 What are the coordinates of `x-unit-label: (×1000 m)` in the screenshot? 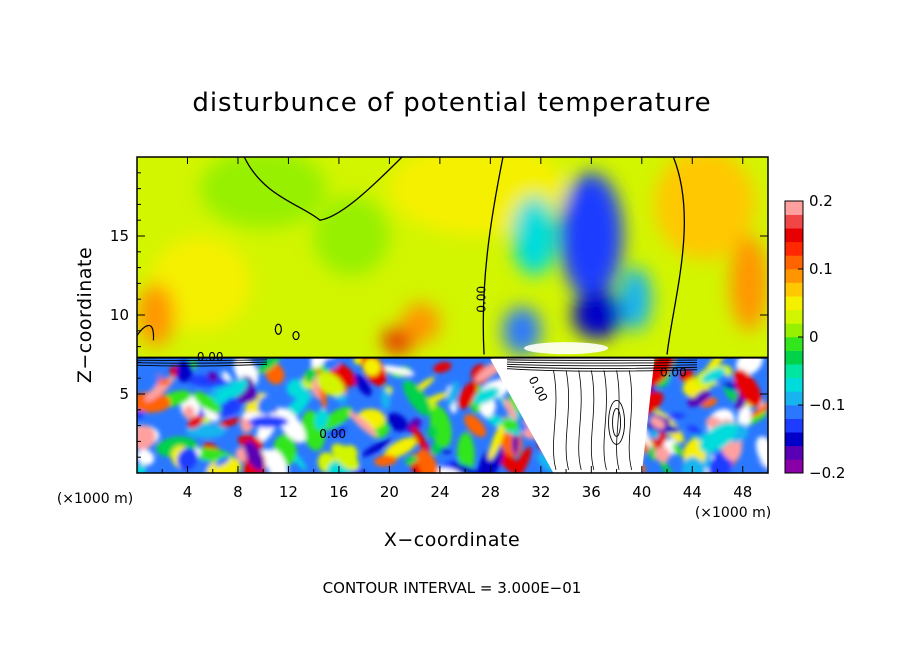 It's located at (95, 499).